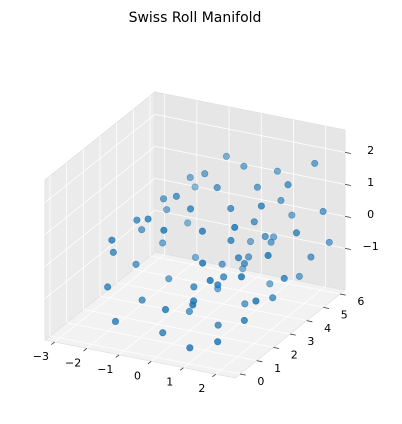 The width and height of the screenshot is (402, 424). What do you see at coordinates (137, 375) in the screenshot?
I see `x-tick-label: 0` at bounding box center [137, 375].